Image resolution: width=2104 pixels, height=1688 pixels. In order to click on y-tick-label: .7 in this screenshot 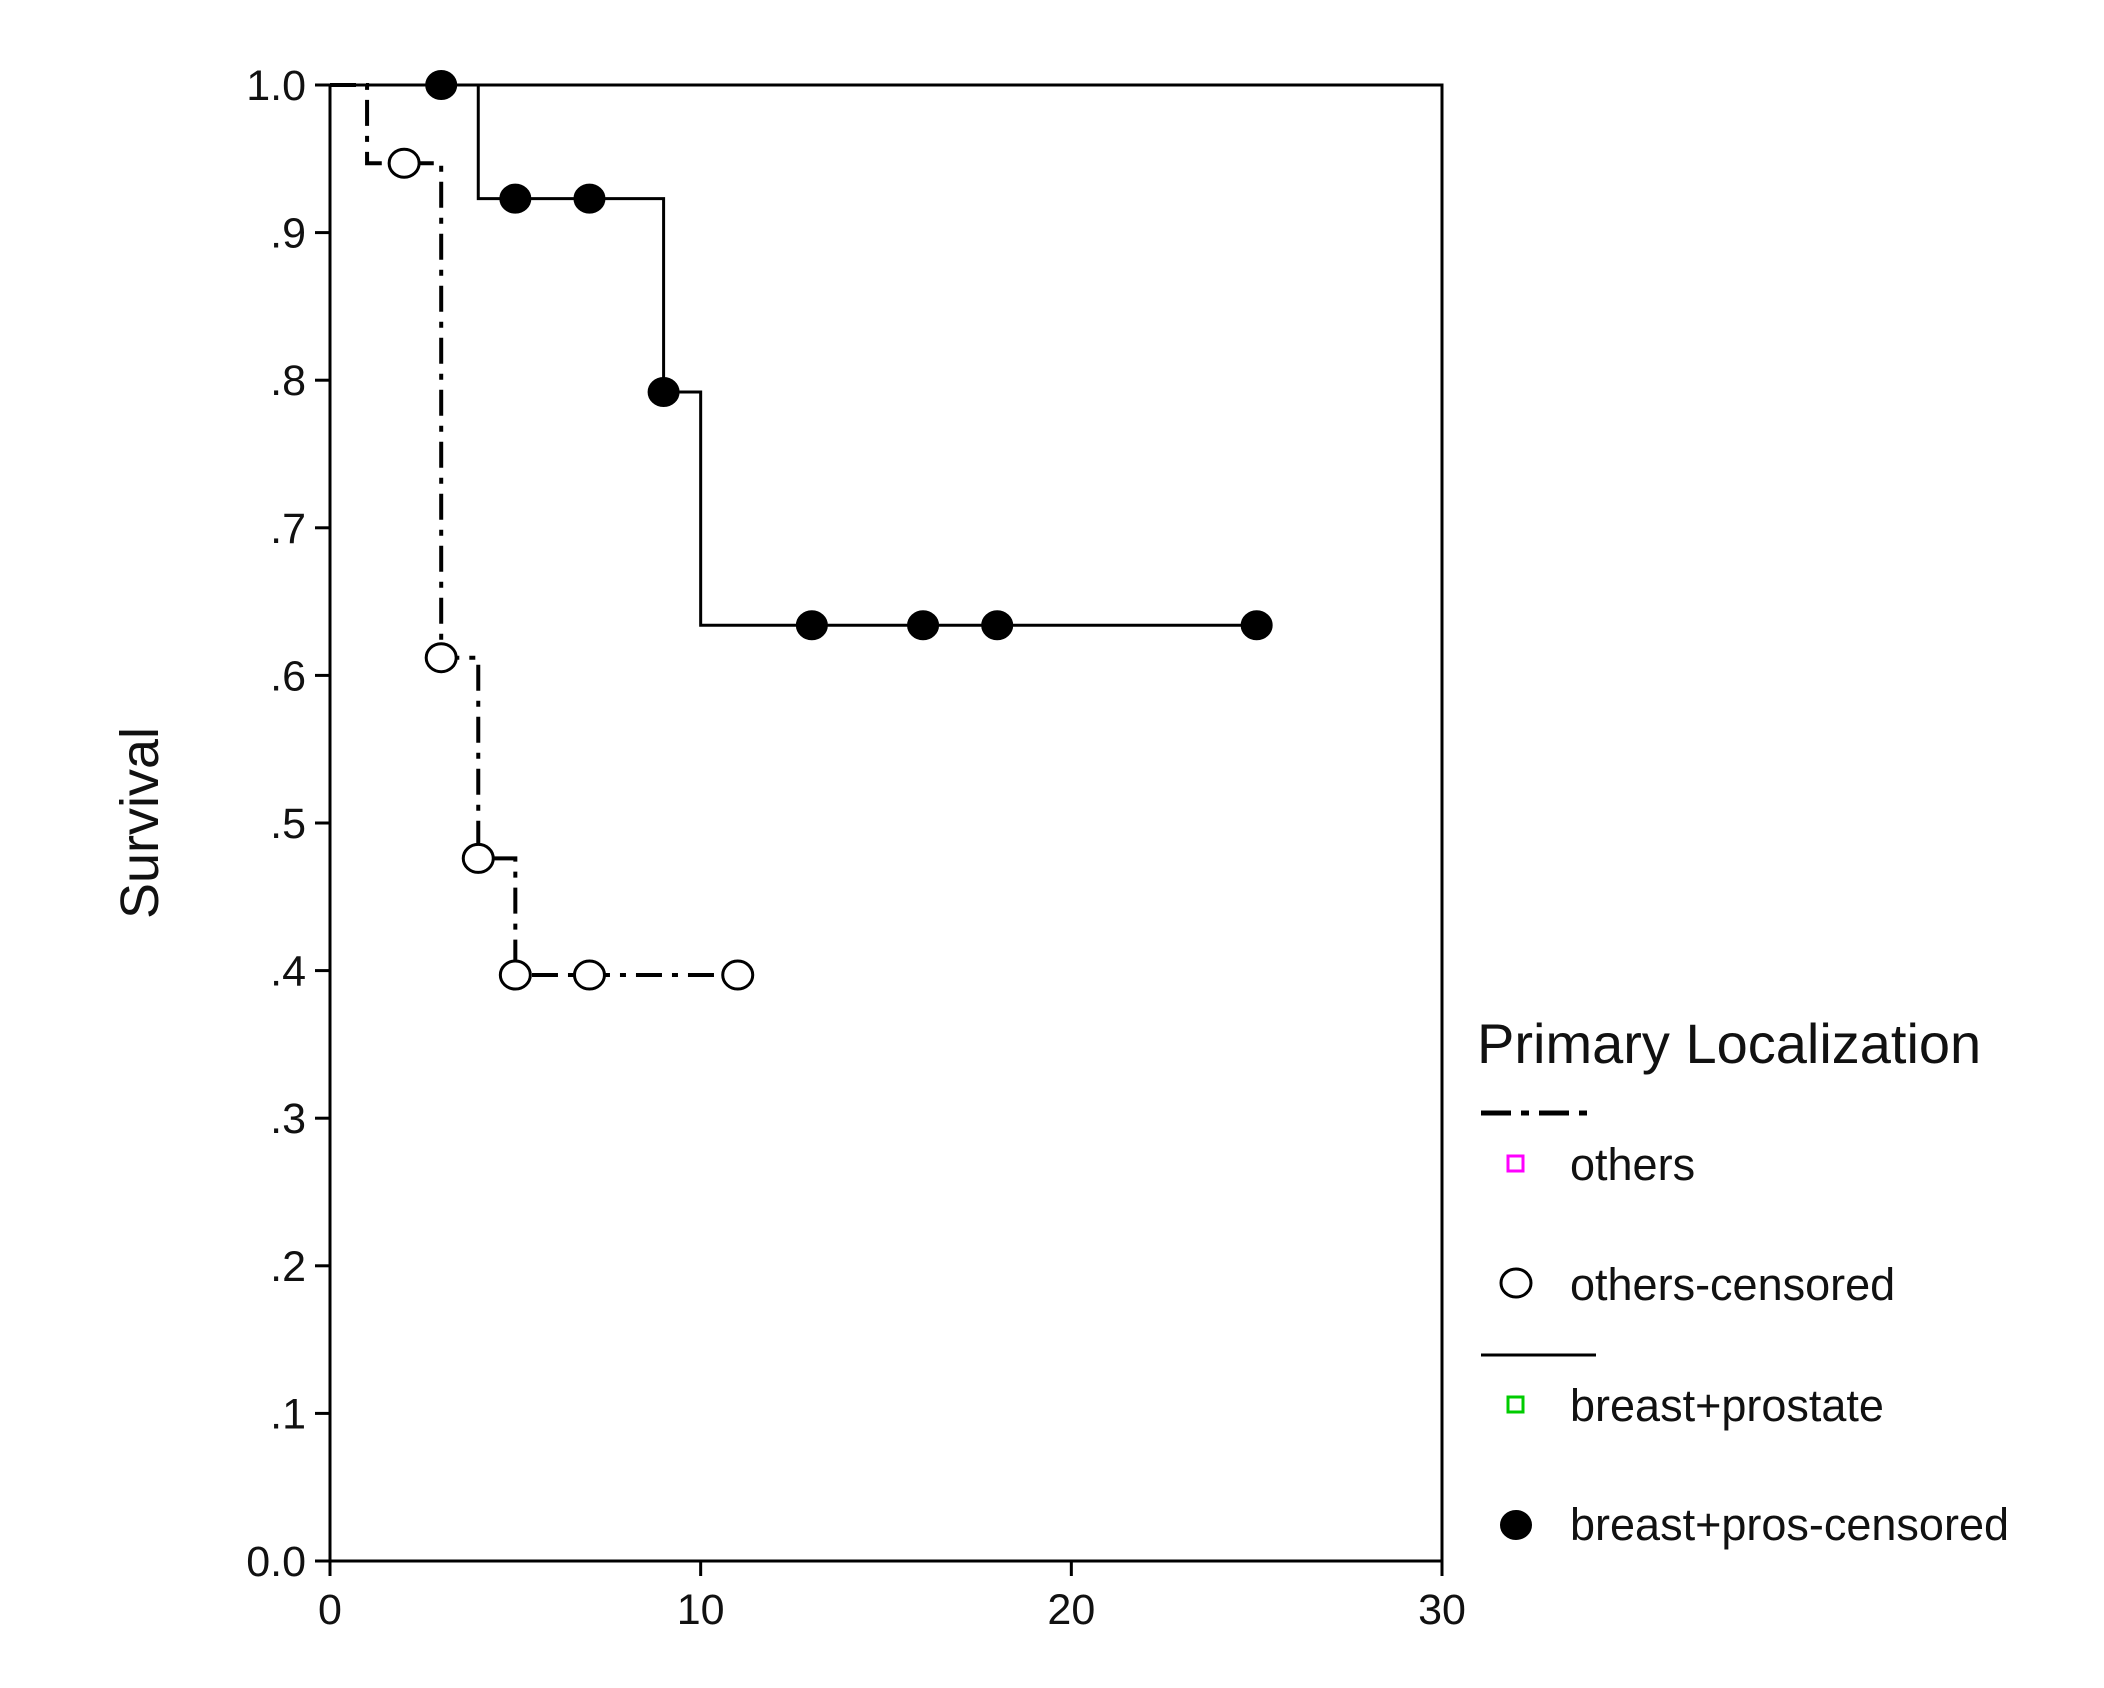, I will do `click(288, 529)`.